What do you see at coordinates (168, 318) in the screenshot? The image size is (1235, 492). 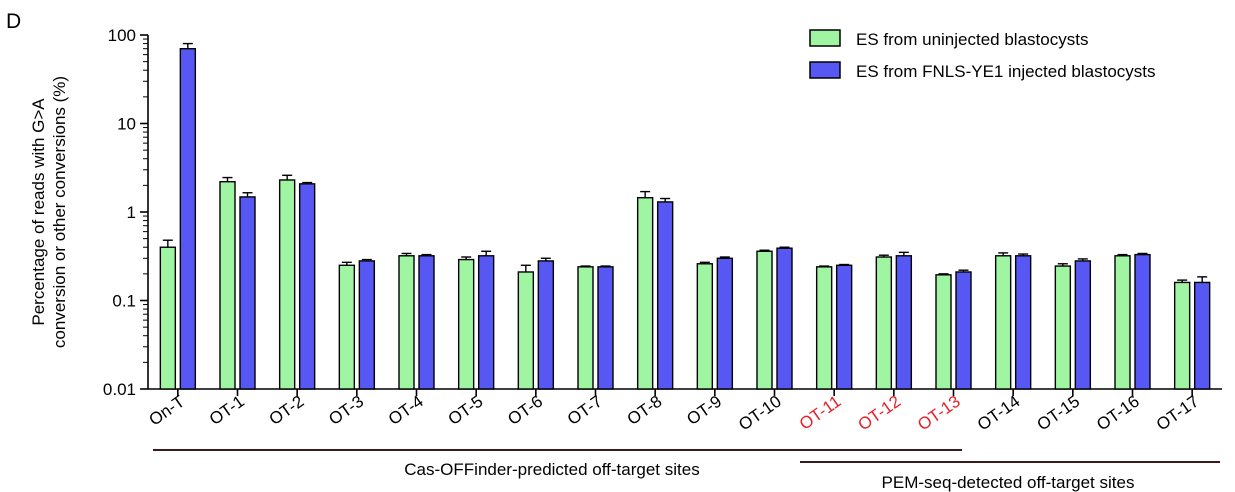 I see `bar-uninjected-on-t` at bounding box center [168, 318].